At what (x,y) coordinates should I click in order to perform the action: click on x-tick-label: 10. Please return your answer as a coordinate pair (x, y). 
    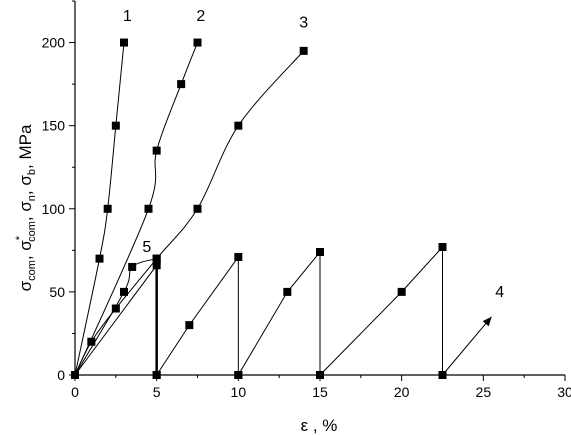
    Looking at the image, I should click on (239, 392).